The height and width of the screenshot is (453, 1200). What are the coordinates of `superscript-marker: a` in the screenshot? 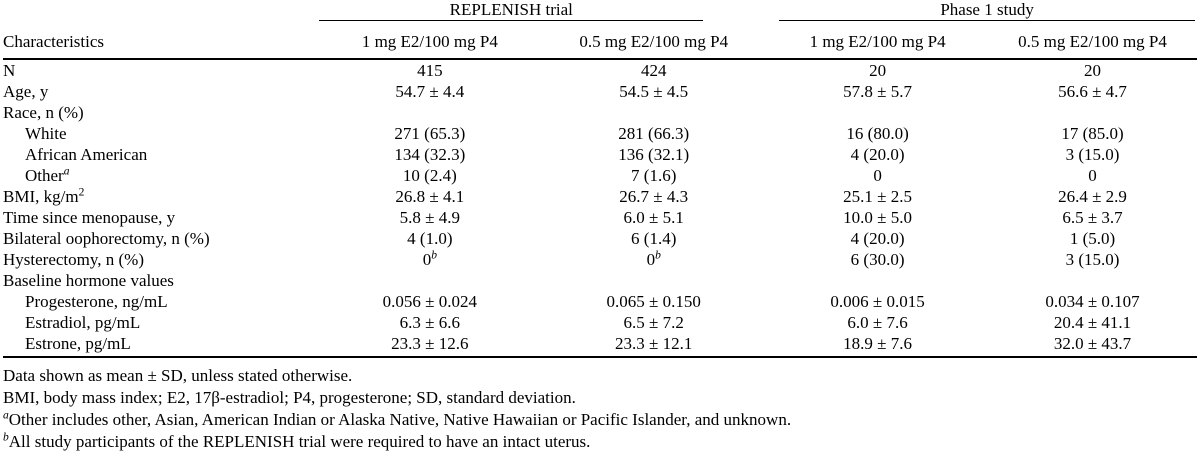 It's located at (66, 171).